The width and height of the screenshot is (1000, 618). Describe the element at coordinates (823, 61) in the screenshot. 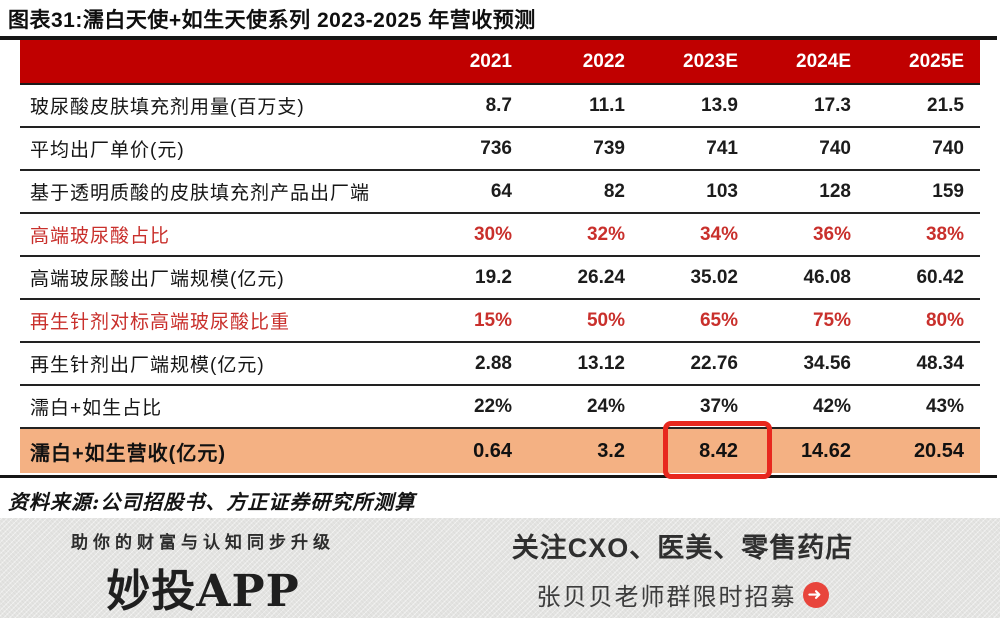

I see `column-header: 2024E` at that location.